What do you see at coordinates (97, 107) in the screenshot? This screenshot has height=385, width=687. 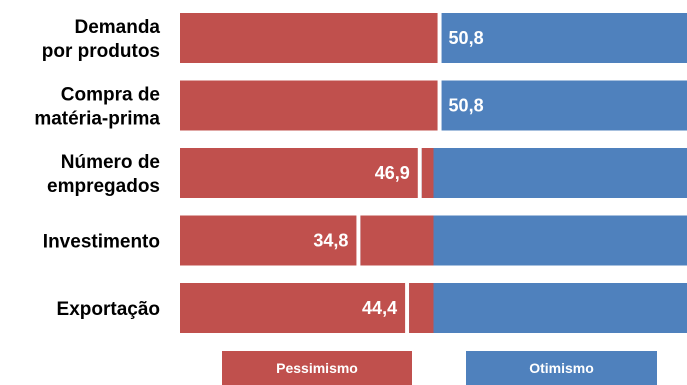 I see `category-label-2: Compra de matéria-prima` at bounding box center [97, 107].